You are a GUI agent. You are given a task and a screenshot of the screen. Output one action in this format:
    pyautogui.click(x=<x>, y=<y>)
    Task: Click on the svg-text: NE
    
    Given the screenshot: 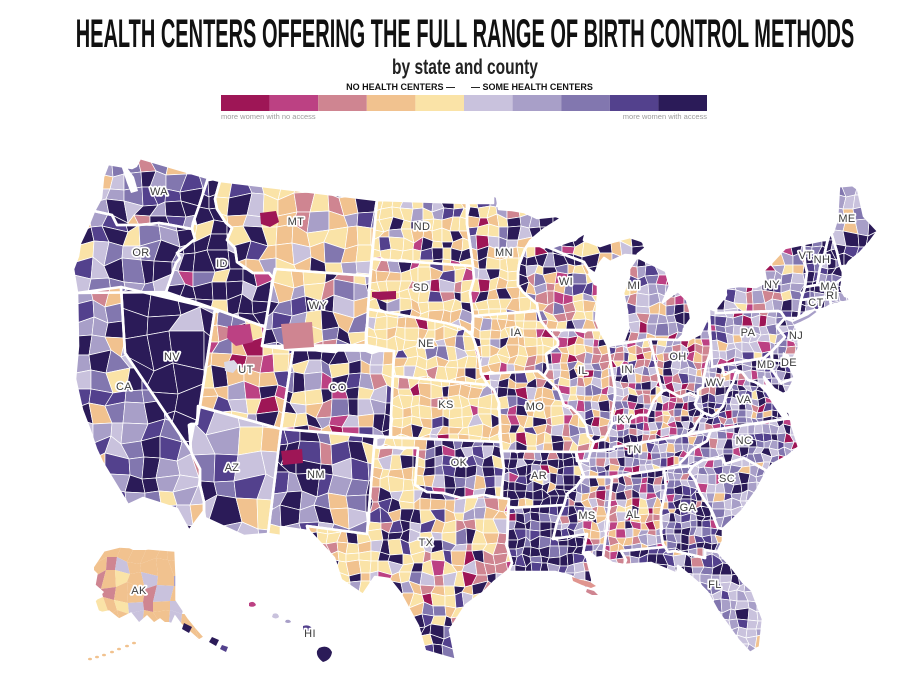 What is the action you would take?
    pyautogui.click(x=426, y=344)
    